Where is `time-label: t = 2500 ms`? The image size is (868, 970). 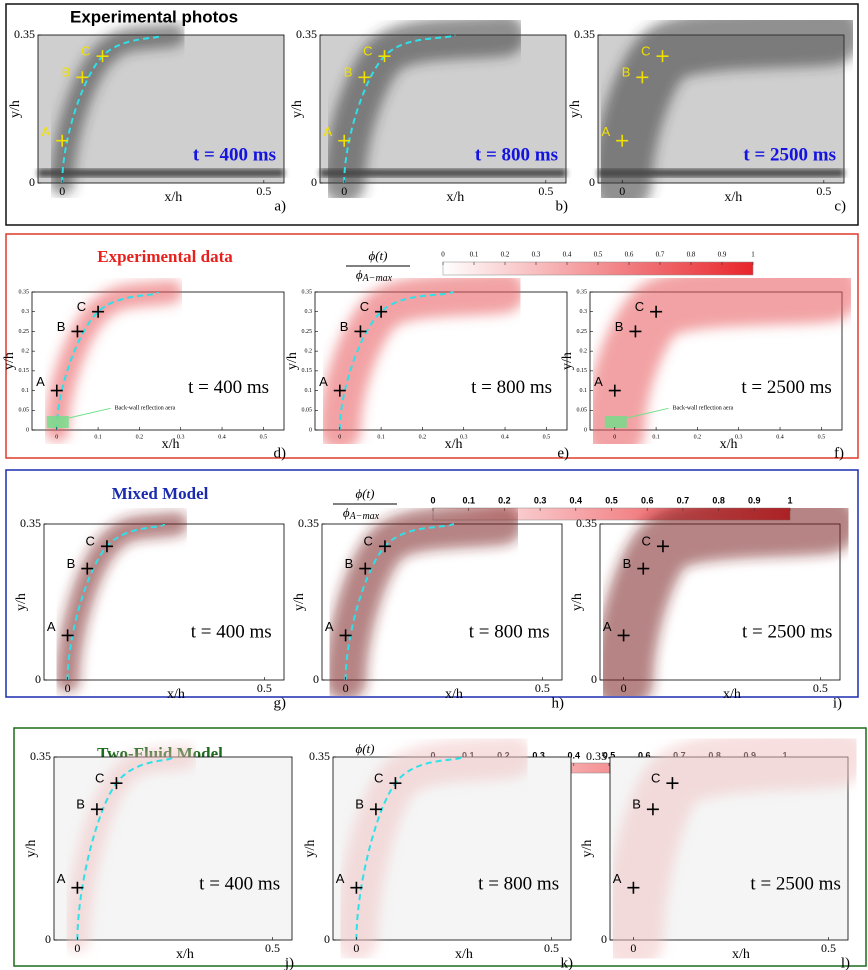
time-label: t = 2500 ms is located at coordinates (787, 632).